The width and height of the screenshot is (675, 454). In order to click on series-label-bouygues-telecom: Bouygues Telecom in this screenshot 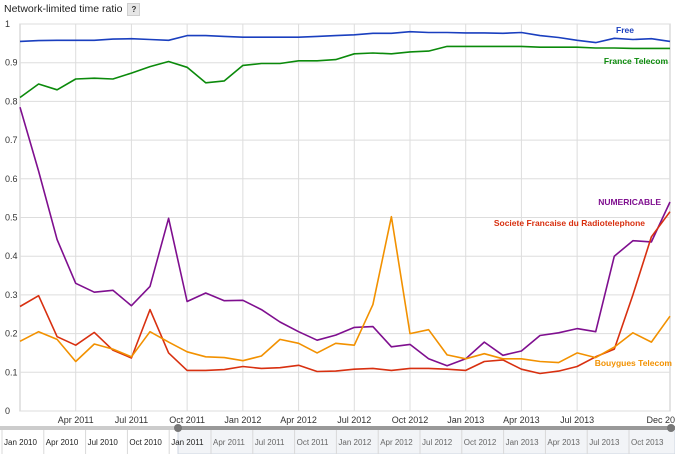, I will do `click(634, 363)`.